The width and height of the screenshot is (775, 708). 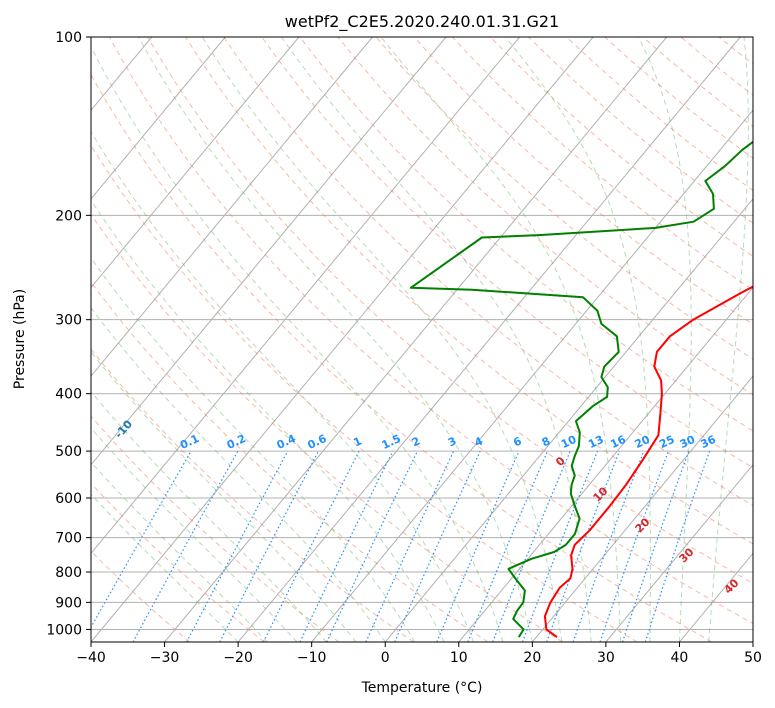 What do you see at coordinates (569, 442) in the screenshot?
I see `mixing-ratio-label: 10` at bounding box center [569, 442].